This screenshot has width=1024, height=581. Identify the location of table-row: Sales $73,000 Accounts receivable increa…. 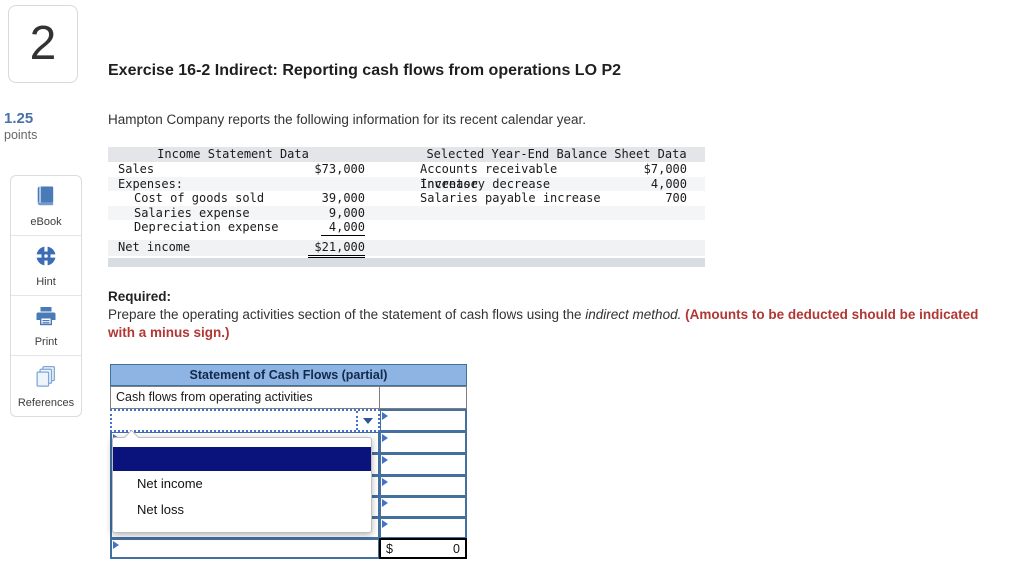
(406, 176).